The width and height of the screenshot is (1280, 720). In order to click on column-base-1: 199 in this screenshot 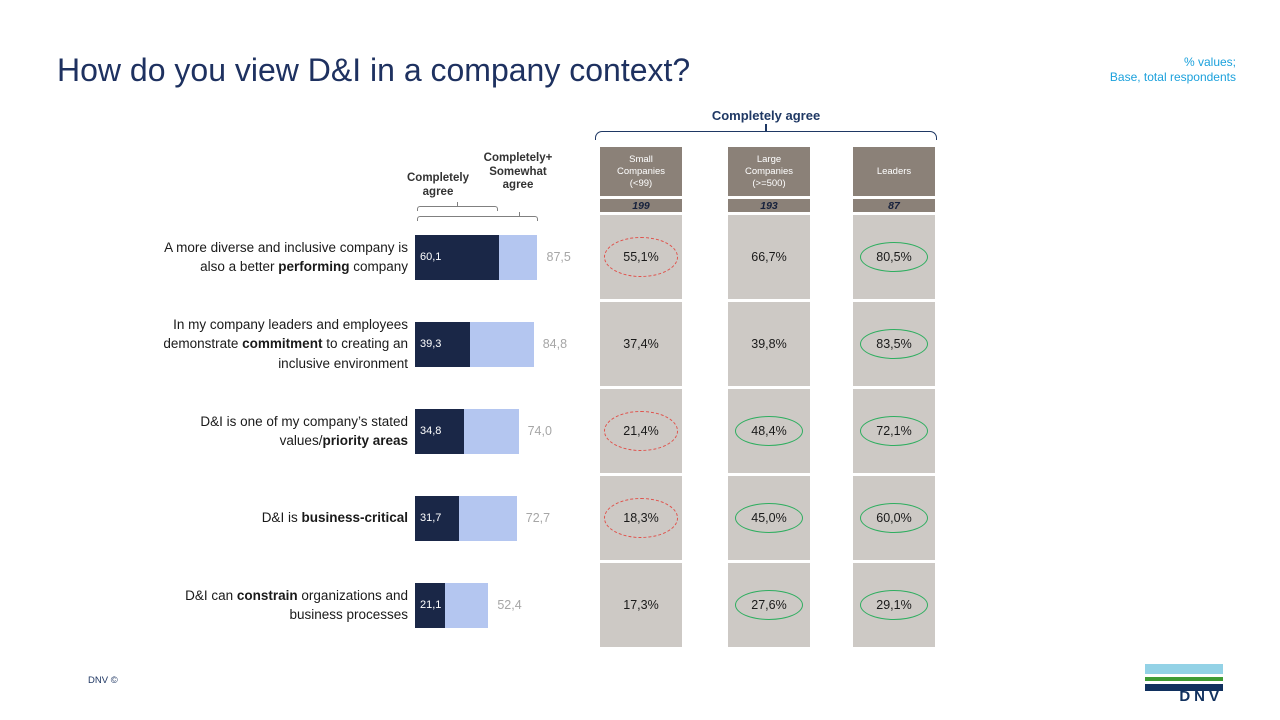, I will do `click(641, 205)`.